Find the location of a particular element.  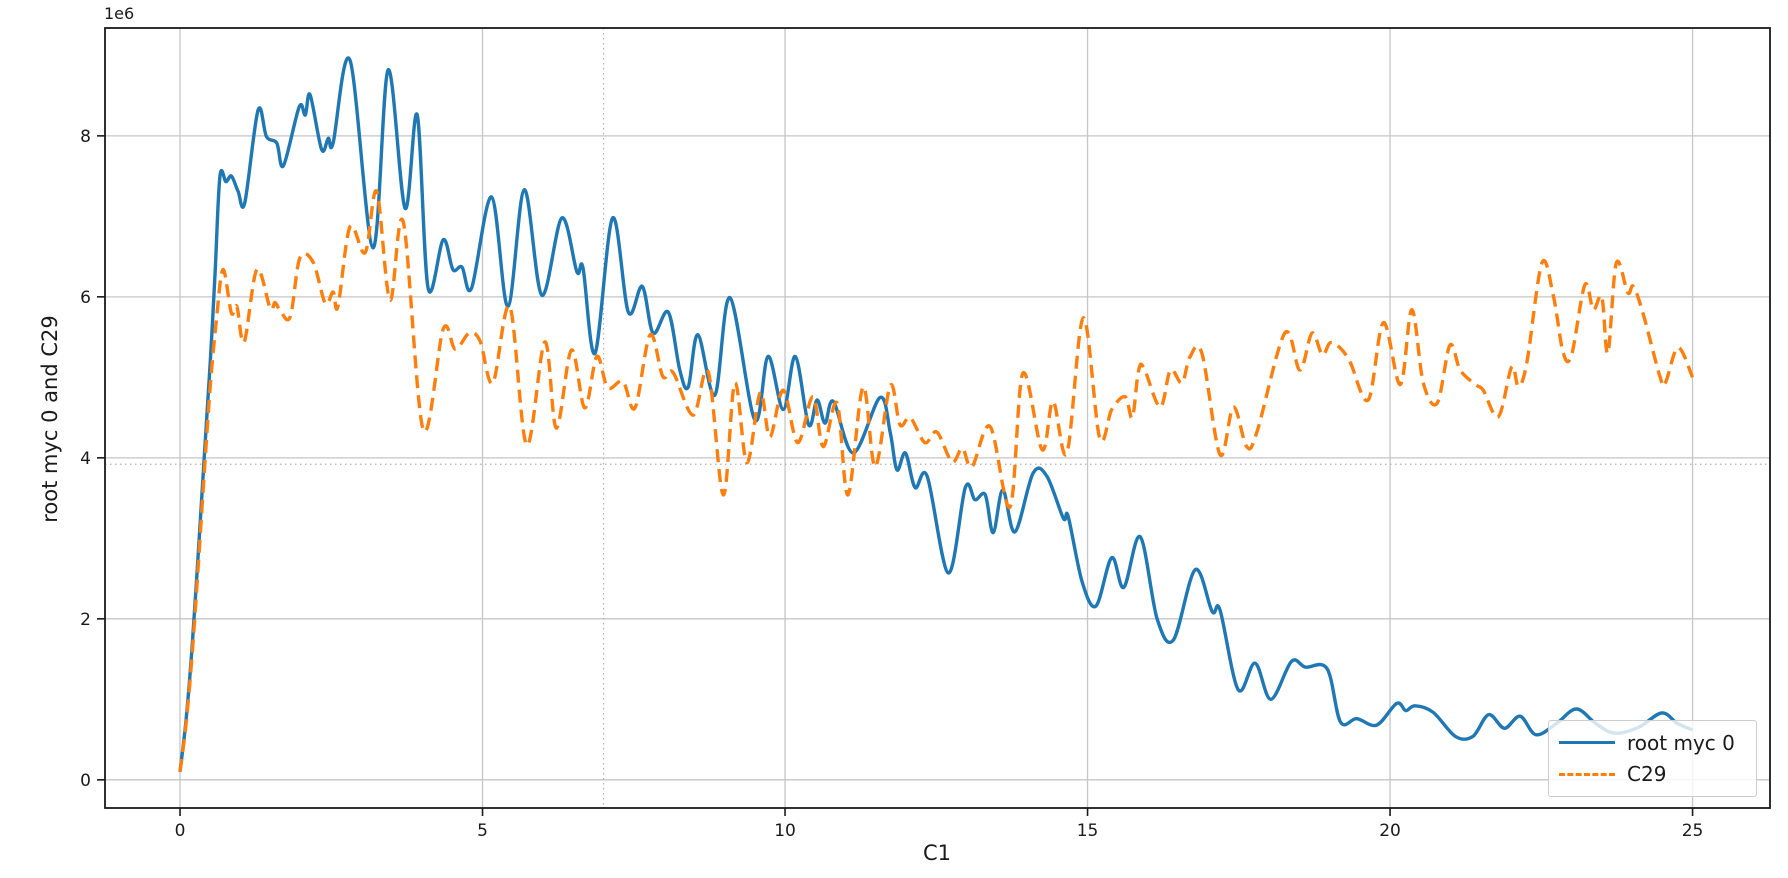

y-axis-label: root myc 0 and C29 is located at coordinates (50, 419).